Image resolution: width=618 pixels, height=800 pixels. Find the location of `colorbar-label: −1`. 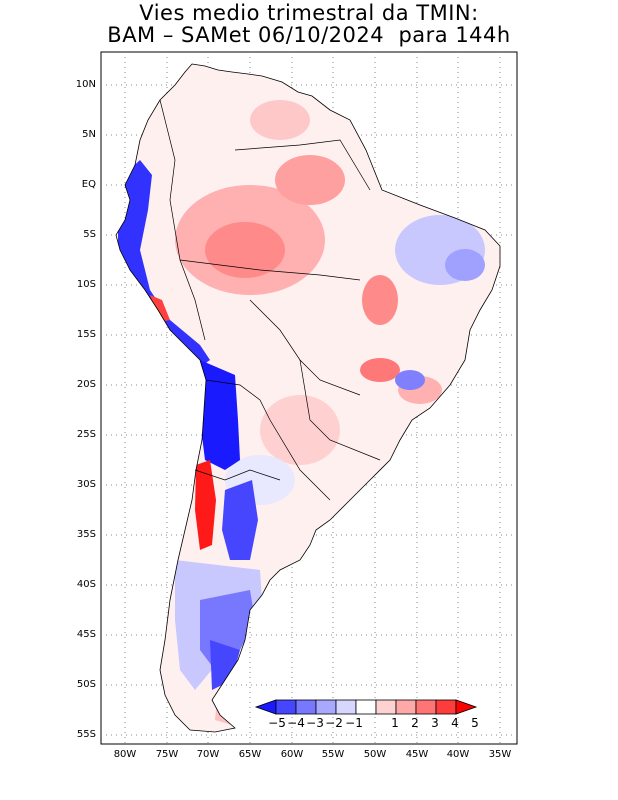

colorbar-label: −1 is located at coordinates (354, 723).